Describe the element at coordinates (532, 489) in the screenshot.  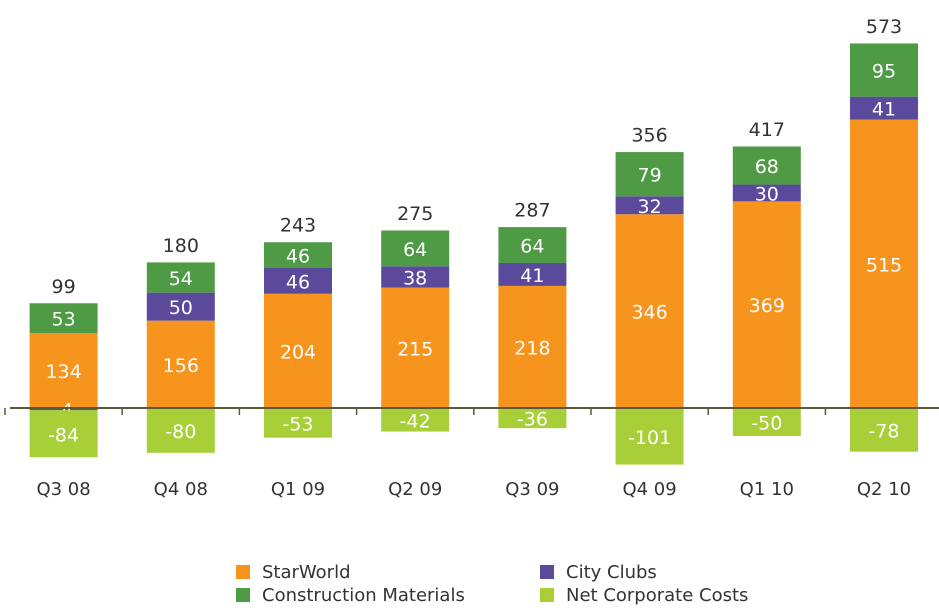
I see `x-tick-label: Q3 09` at that location.